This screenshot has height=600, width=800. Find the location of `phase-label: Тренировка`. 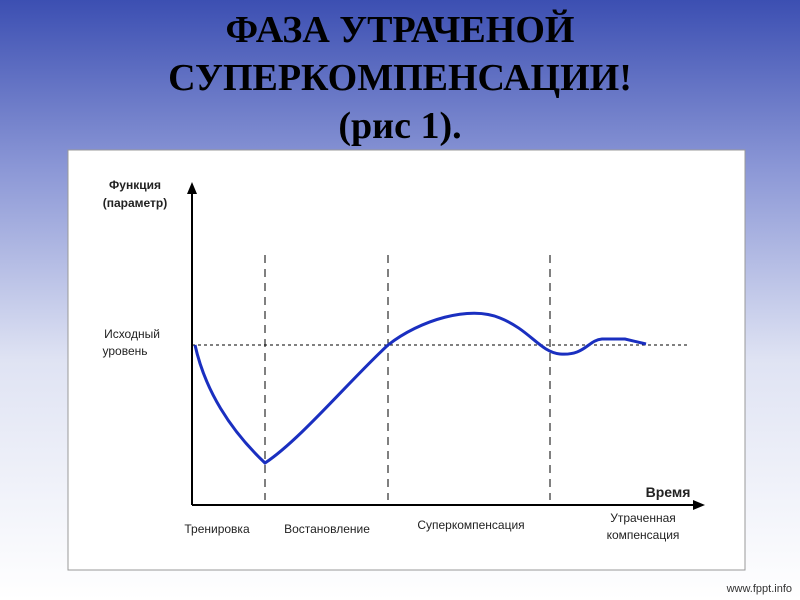

phase-label: Тренировка is located at coordinates (217, 529).